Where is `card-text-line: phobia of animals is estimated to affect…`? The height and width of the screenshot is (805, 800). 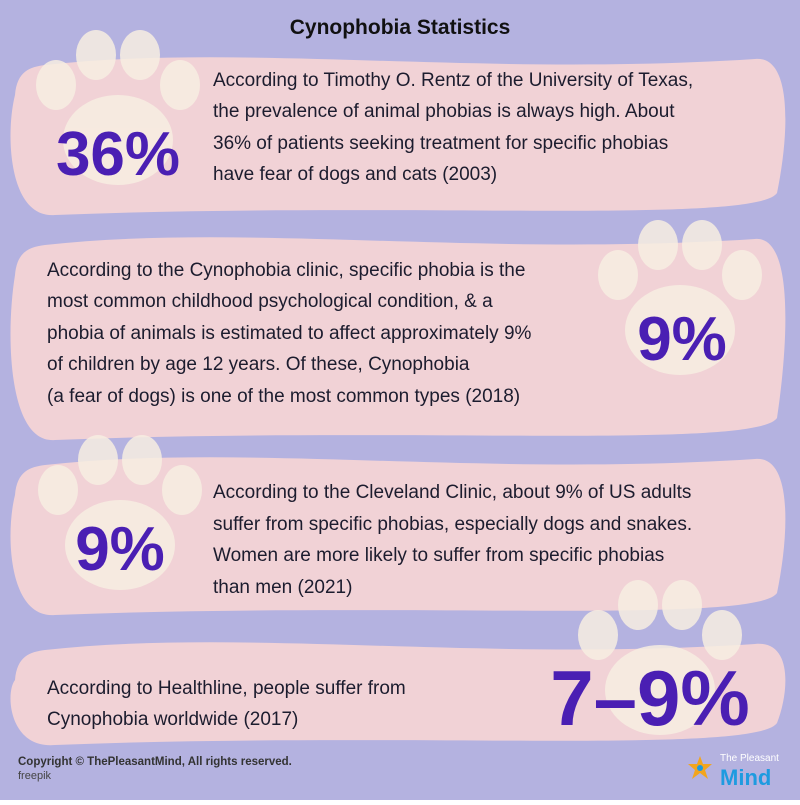 card-text-line: phobia of animals is estimated to affect… is located at coordinates (289, 333).